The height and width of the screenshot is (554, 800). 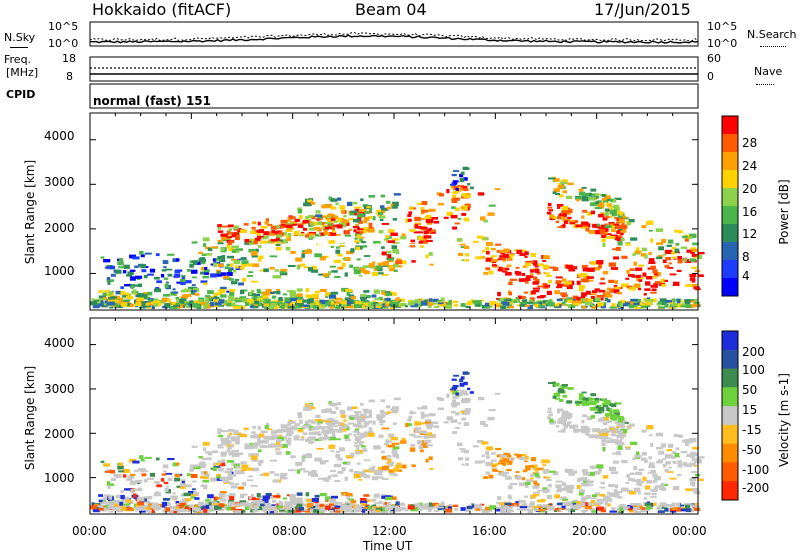 I want to click on velocity-cbar-tick-neg100: -100, so click(x=756, y=470).